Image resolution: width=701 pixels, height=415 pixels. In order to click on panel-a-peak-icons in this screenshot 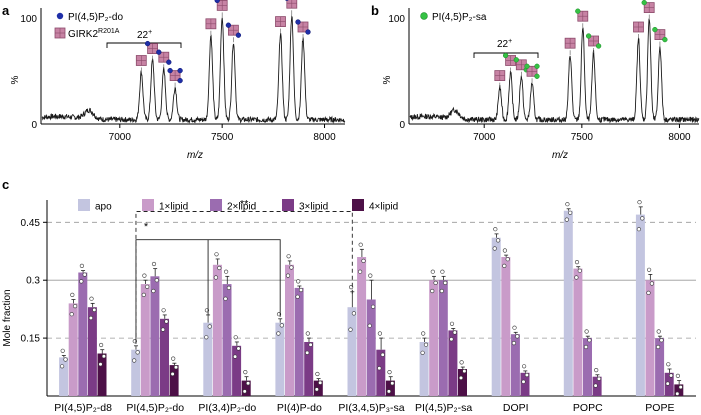, I will do `click(223, 44)`.